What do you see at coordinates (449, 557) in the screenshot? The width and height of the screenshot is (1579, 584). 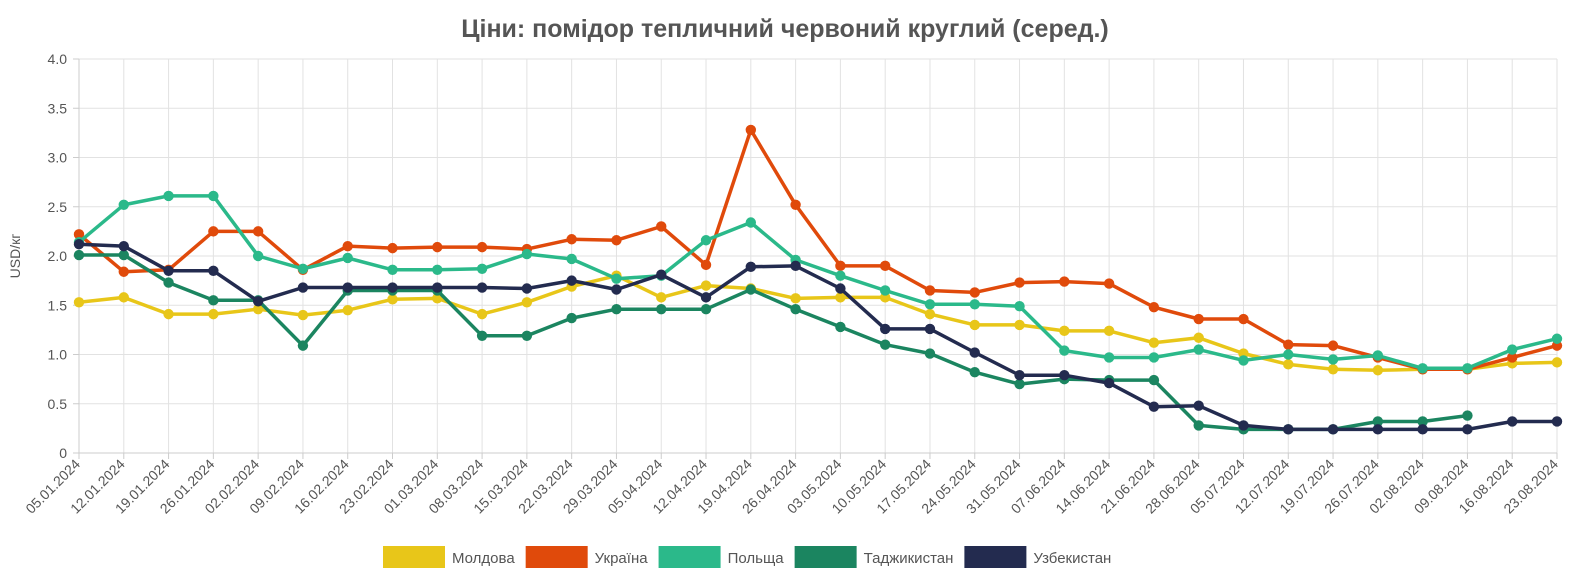 I see `legend-item: Молдова` at bounding box center [449, 557].